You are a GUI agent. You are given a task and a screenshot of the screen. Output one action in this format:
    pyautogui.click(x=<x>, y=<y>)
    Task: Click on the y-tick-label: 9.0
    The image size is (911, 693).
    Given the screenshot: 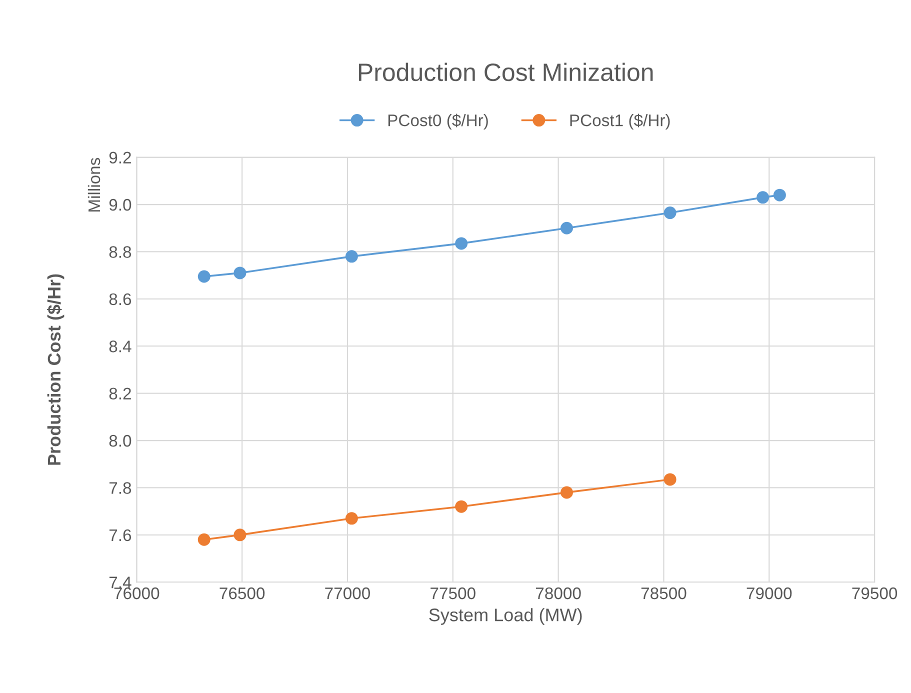 What is the action you would take?
    pyautogui.click(x=120, y=204)
    